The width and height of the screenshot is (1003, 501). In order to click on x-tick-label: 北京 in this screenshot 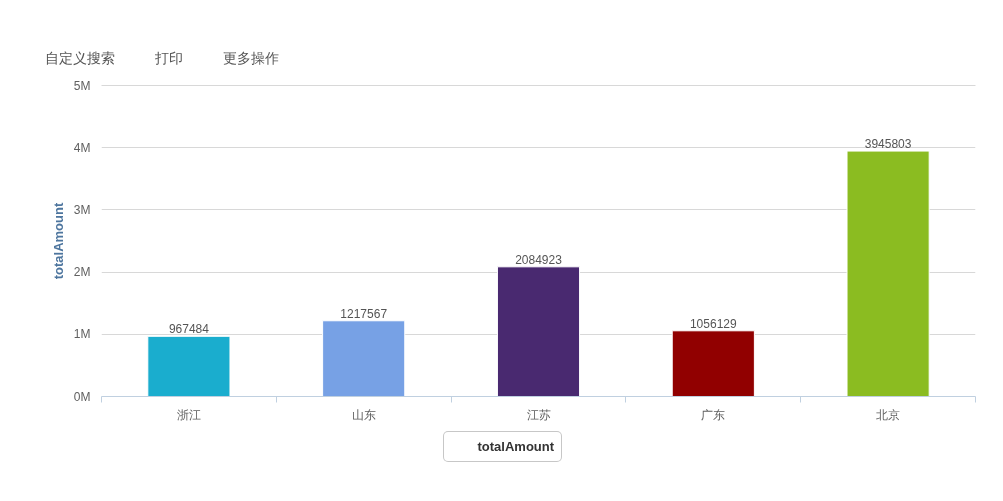, I will do `click(888, 414)`.